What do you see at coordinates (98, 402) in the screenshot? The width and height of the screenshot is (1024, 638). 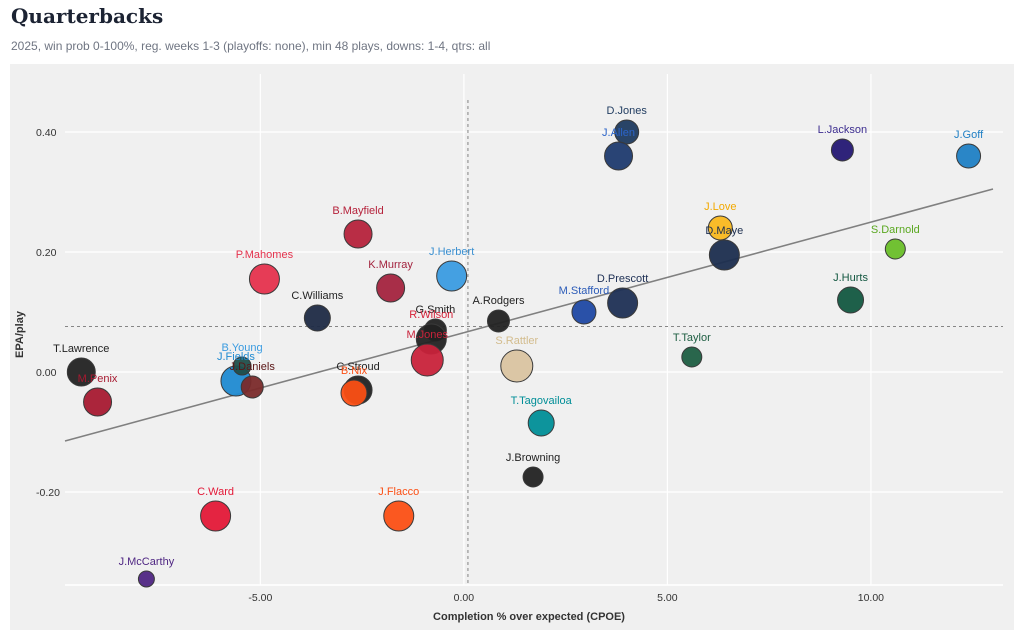 I see `point-m-penix` at bounding box center [98, 402].